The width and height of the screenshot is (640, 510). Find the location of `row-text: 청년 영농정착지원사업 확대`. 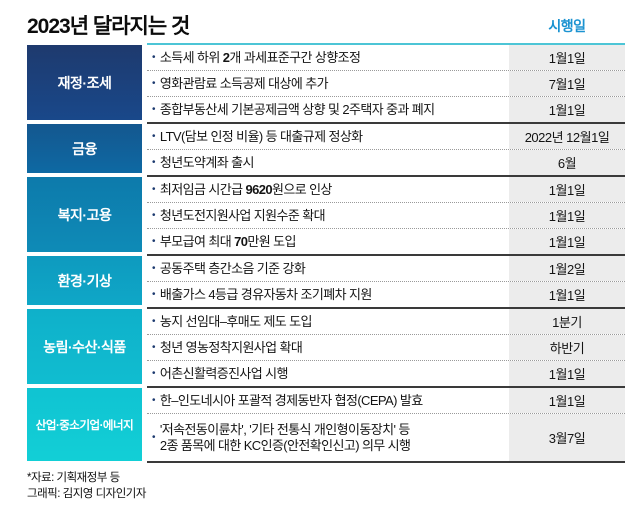

row-text: 청년 영농정착지원사업 확대 is located at coordinates (231, 347).